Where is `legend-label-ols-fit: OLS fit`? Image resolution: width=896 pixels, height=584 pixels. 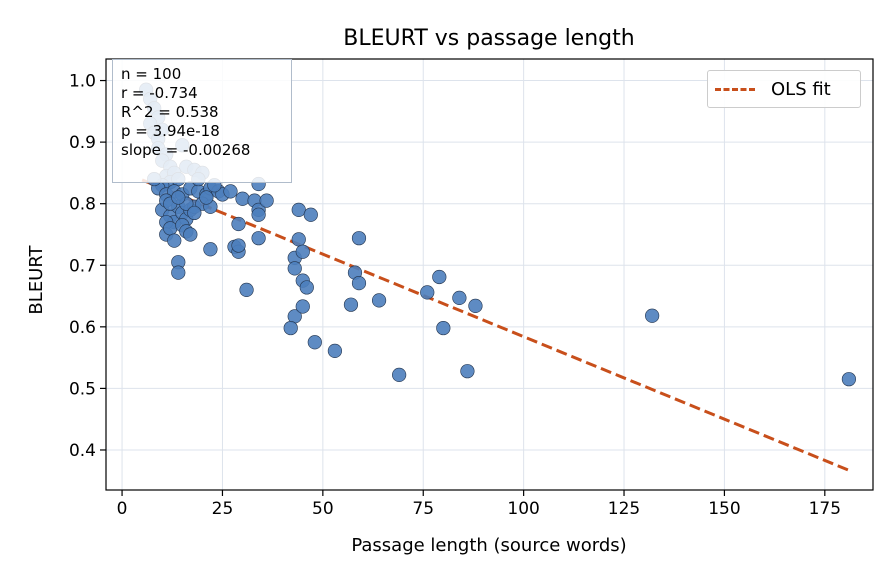
legend-label-ols-fit: OLS fit is located at coordinates (801, 89).